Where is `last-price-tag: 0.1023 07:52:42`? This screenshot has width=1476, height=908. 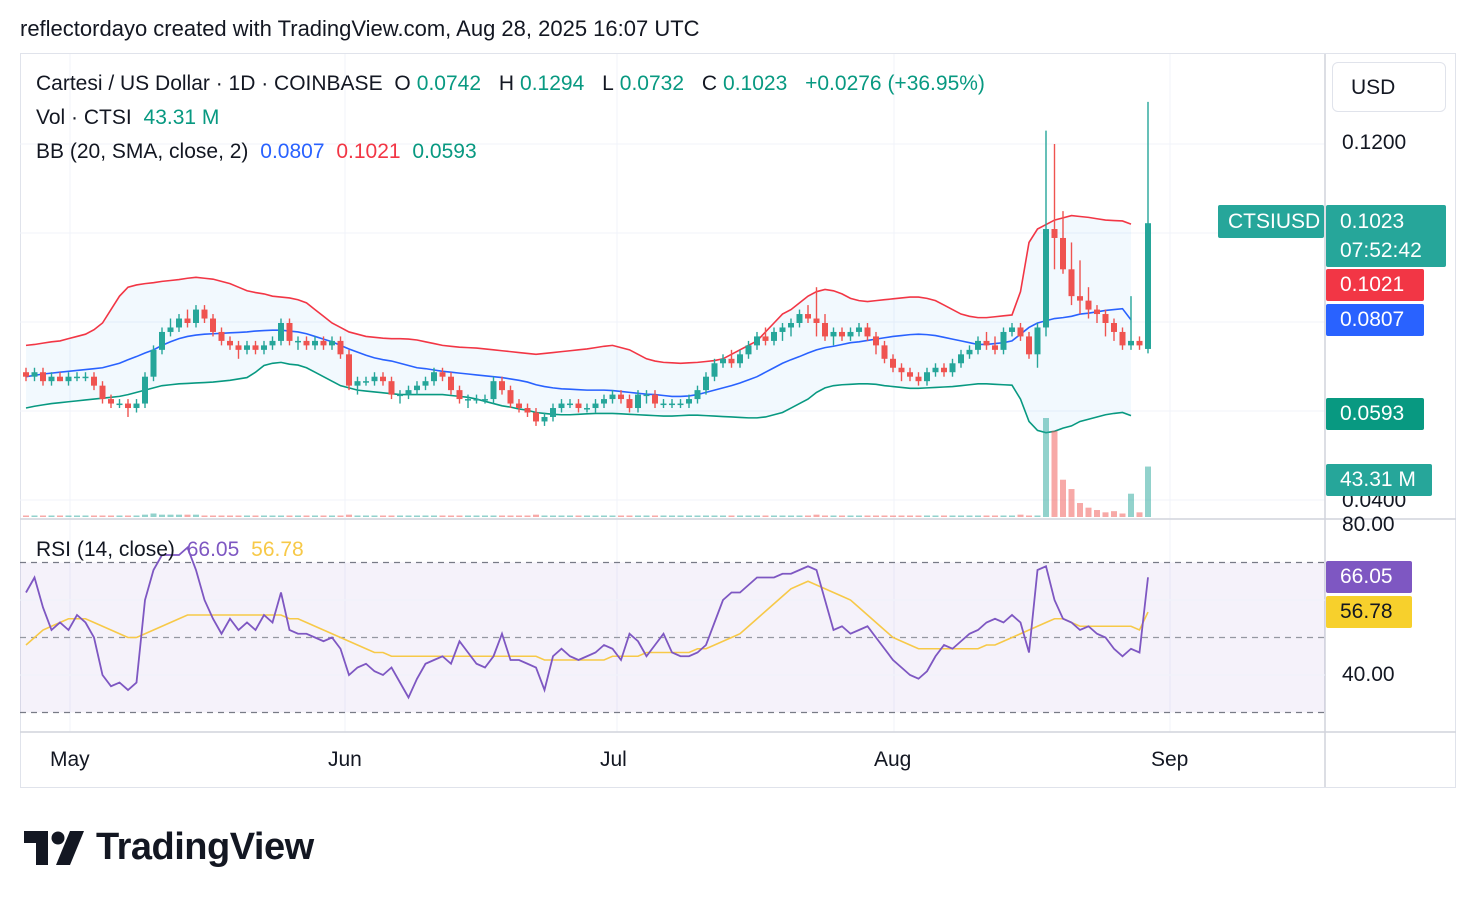
last-price-tag: 0.1023 07:52:42 is located at coordinates (1386, 236).